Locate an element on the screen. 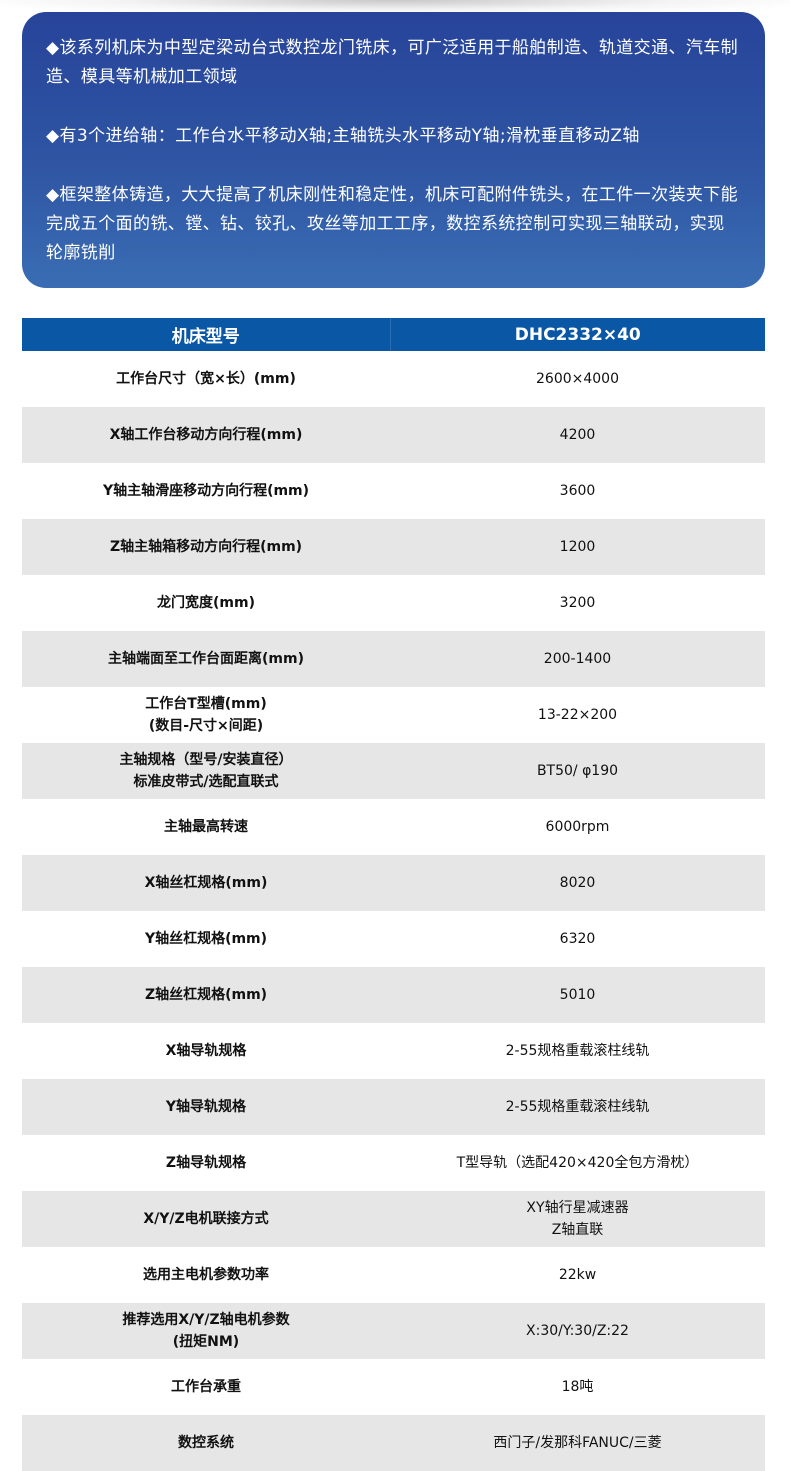 The image size is (790, 1471). spec-label: 工作台T型槽(mm) (数目-尺寸×间距) is located at coordinates (206, 715).